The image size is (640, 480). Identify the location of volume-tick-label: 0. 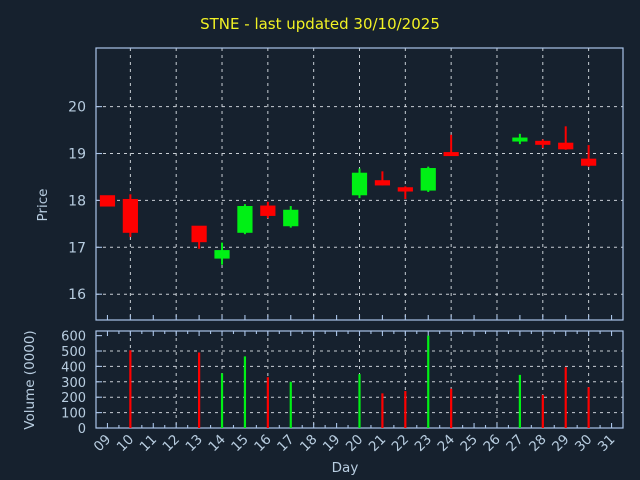
(82, 429).